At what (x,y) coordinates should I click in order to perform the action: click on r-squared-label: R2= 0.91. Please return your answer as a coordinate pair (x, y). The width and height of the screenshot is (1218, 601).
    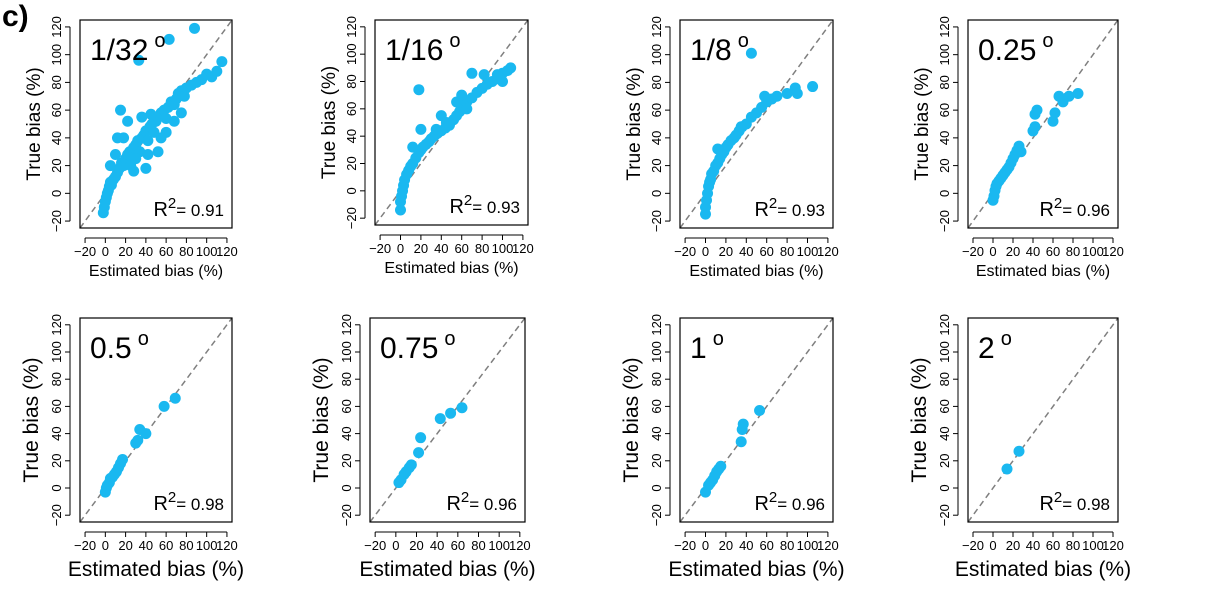
    Looking at the image, I should click on (188, 208).